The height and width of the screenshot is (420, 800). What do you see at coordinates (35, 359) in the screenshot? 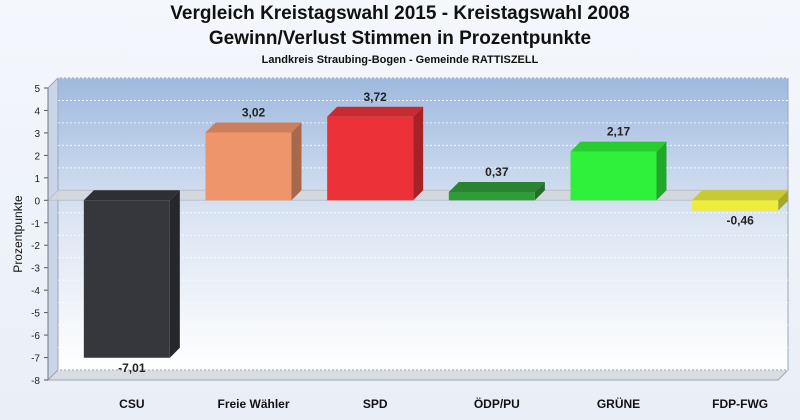
I see `y-tick-label: -7` at bounding box center [35, 359].